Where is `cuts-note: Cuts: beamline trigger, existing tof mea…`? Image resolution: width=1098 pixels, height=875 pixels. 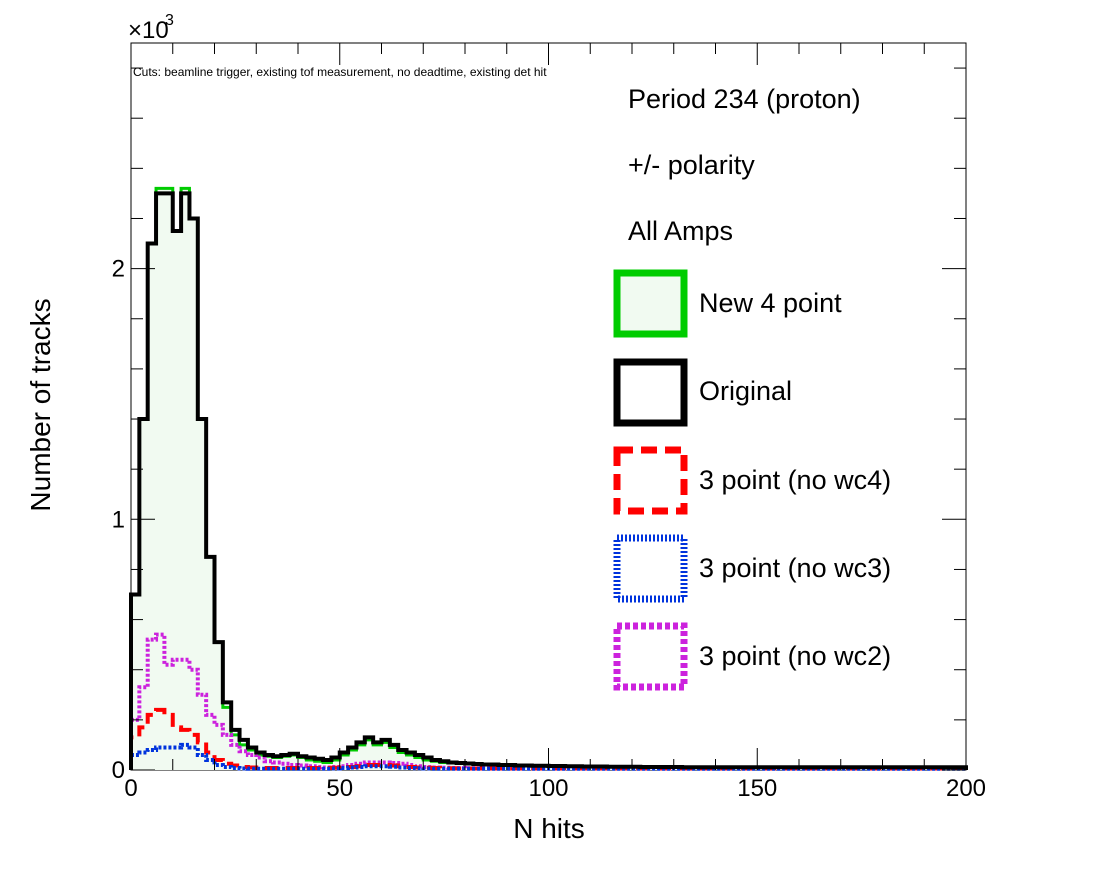
cuts-note: Cuts: beamline trigger, existing tof mea… is located at coordinates (340, 72).